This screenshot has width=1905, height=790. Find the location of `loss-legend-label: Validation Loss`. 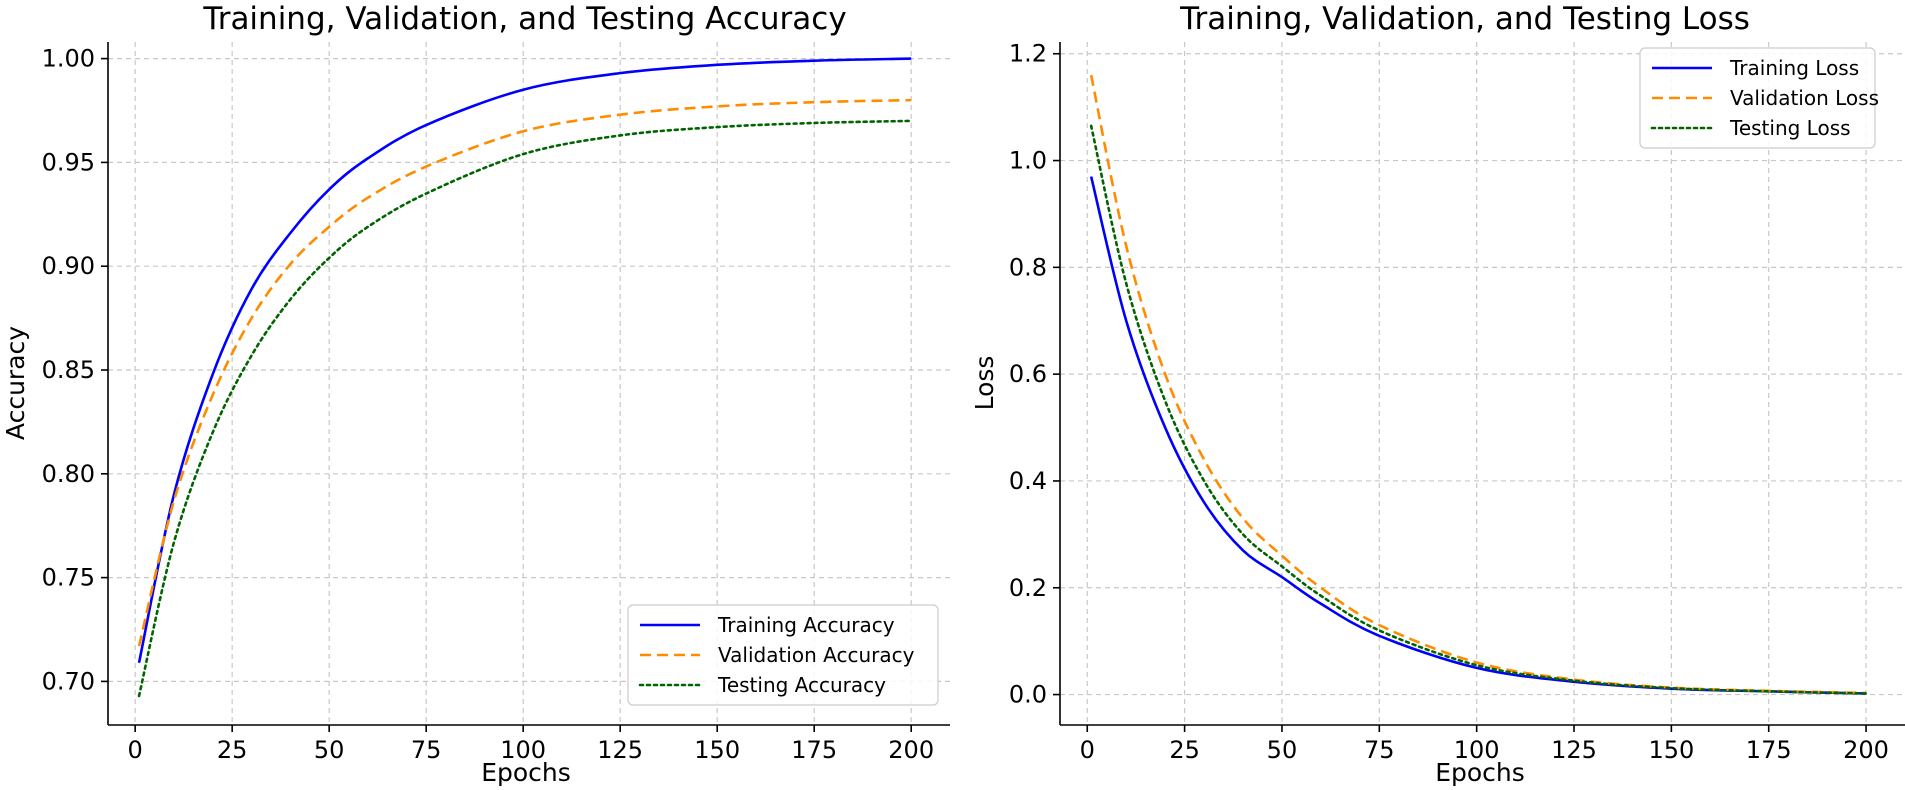

loss-legend-label: Validation Loss is located at coordinates (1804, 98).